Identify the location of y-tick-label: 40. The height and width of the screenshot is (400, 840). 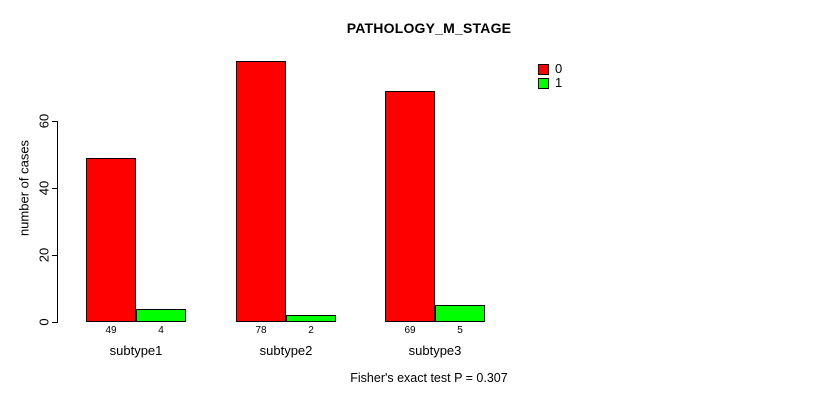
(44, 188).